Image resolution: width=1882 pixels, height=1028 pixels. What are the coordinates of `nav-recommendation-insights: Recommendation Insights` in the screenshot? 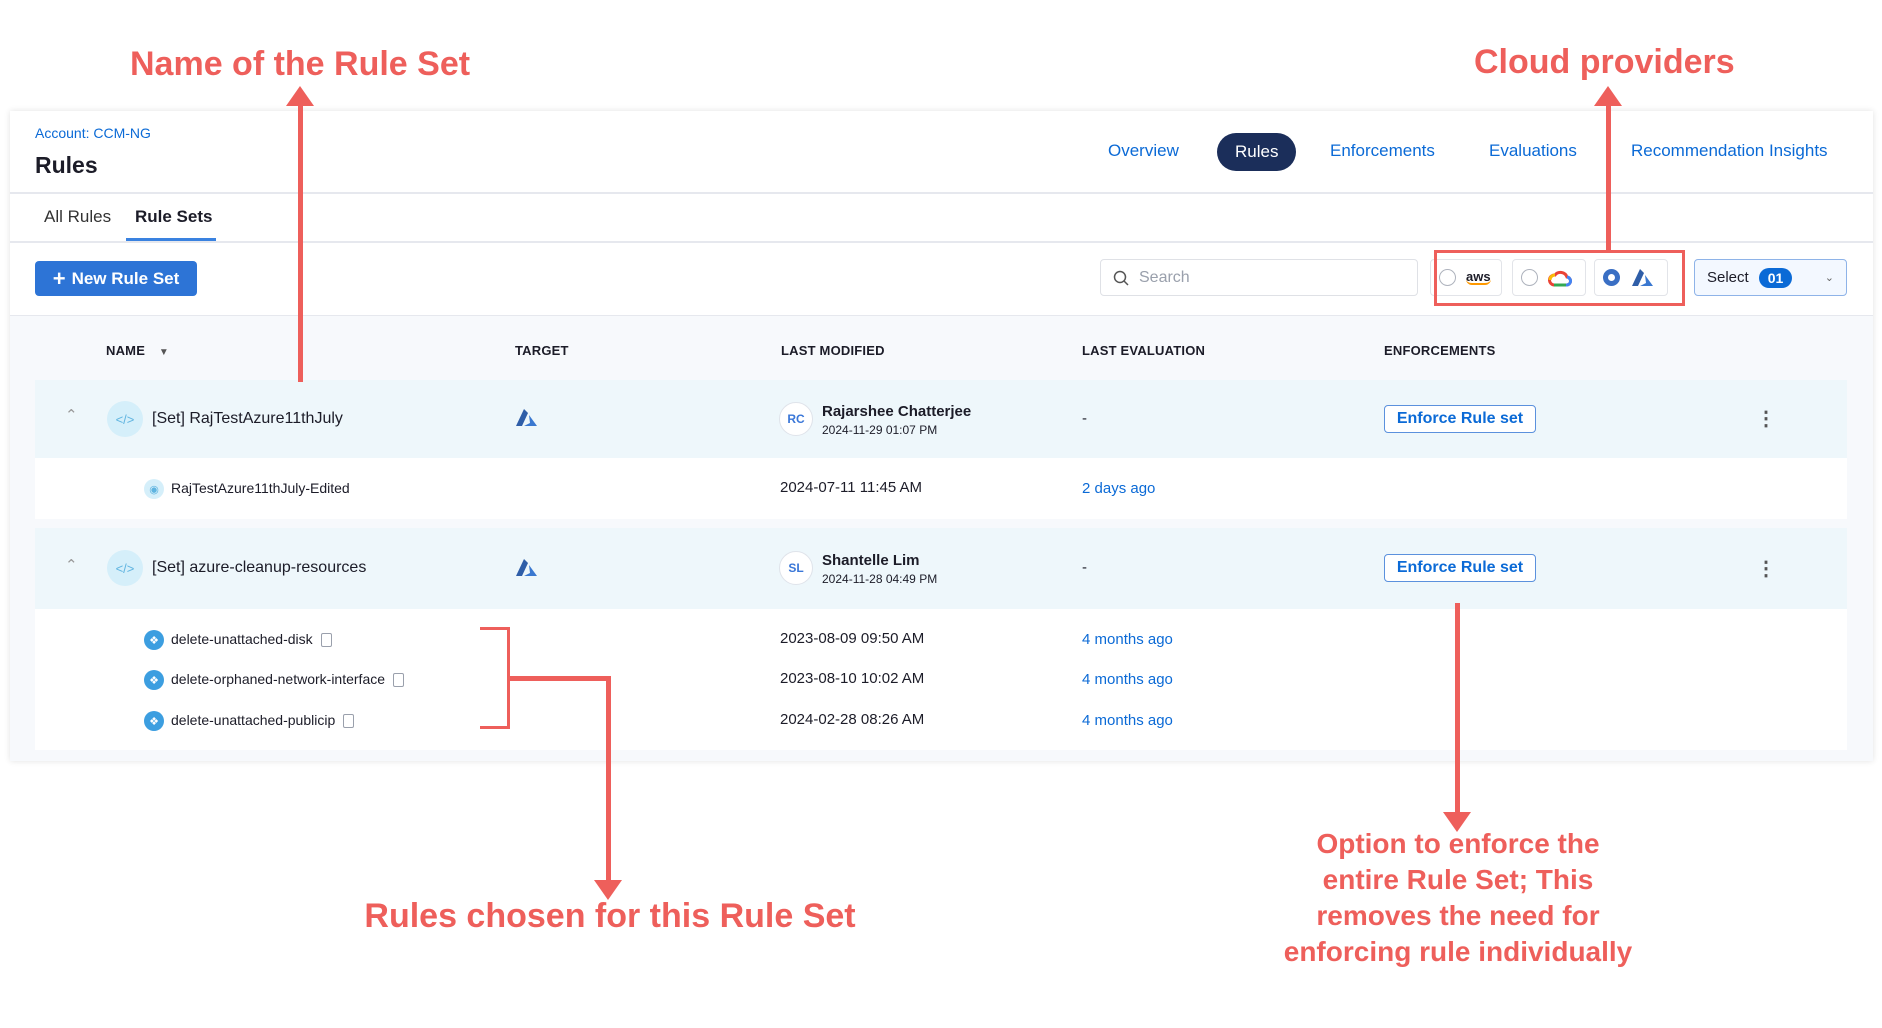 It's located at (1729, 150).